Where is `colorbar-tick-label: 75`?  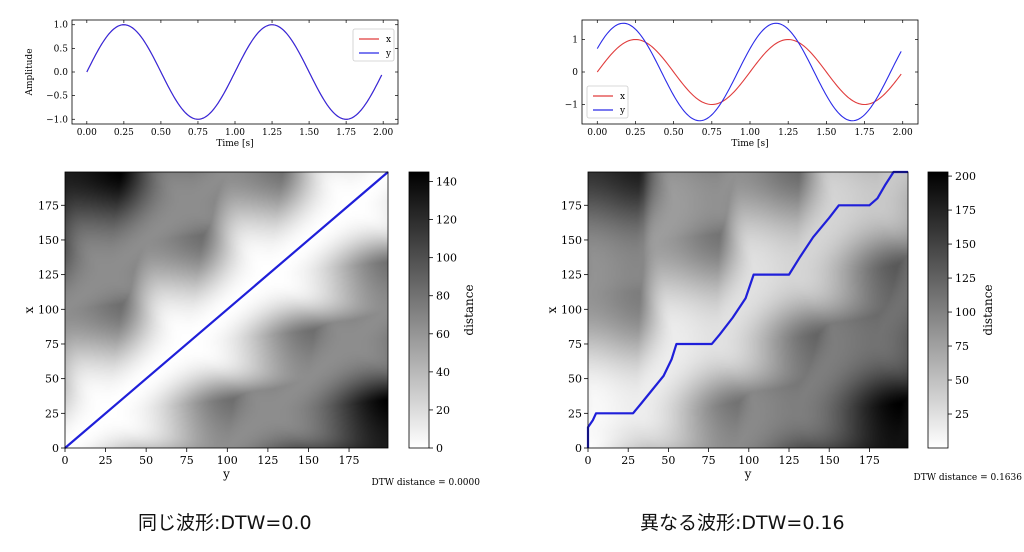 colorbar-tick-label: 75 is located at coordinates (962, 346).